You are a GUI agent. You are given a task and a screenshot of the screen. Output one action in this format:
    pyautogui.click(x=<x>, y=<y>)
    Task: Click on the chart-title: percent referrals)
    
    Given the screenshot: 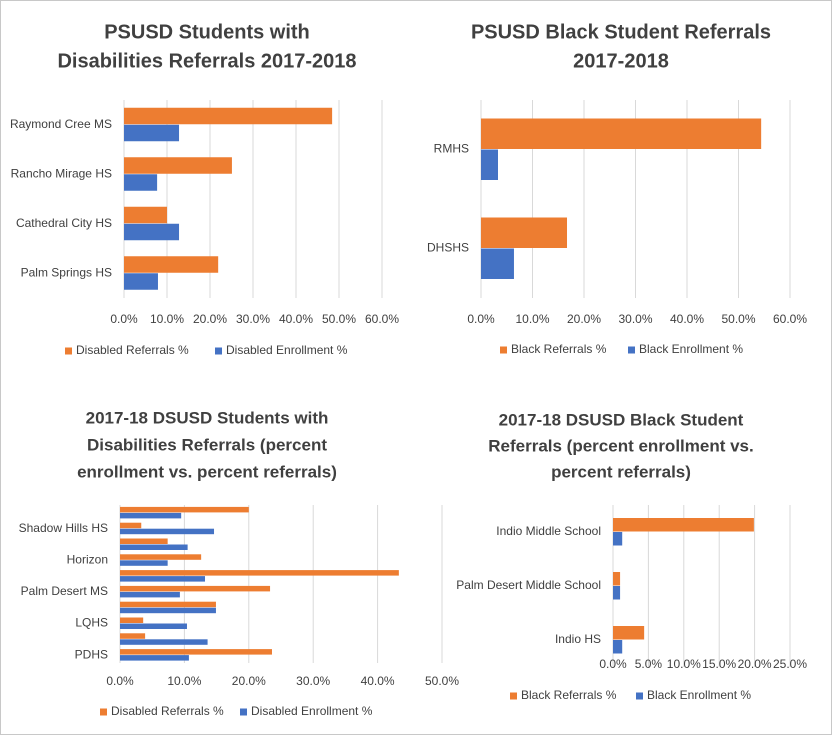 What is the action you would take?
    pyautogui.click(x=621, y=471)
    